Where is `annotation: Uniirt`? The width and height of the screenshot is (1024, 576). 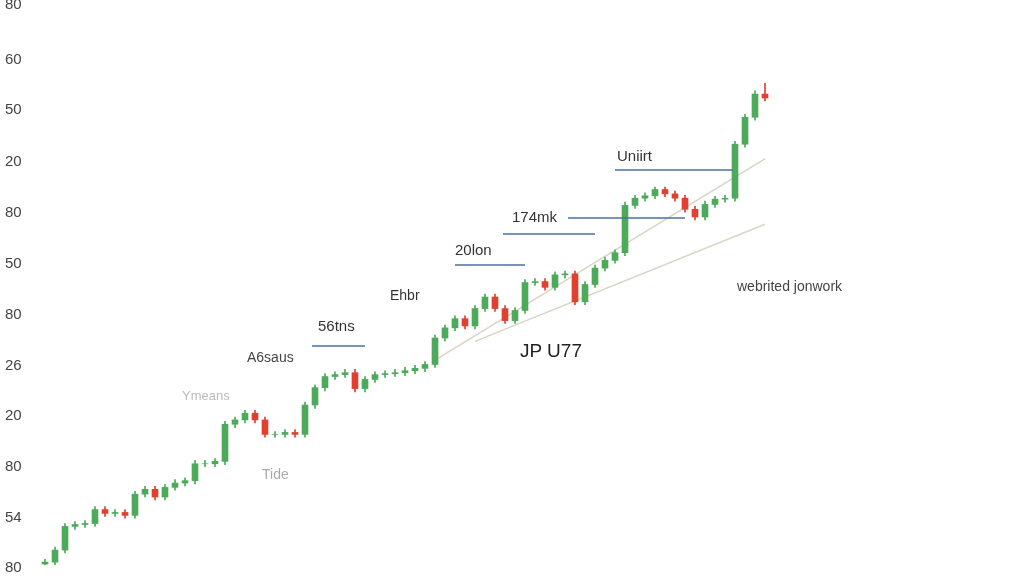 annotation: Uniirt is located at coordinates (635, 156).